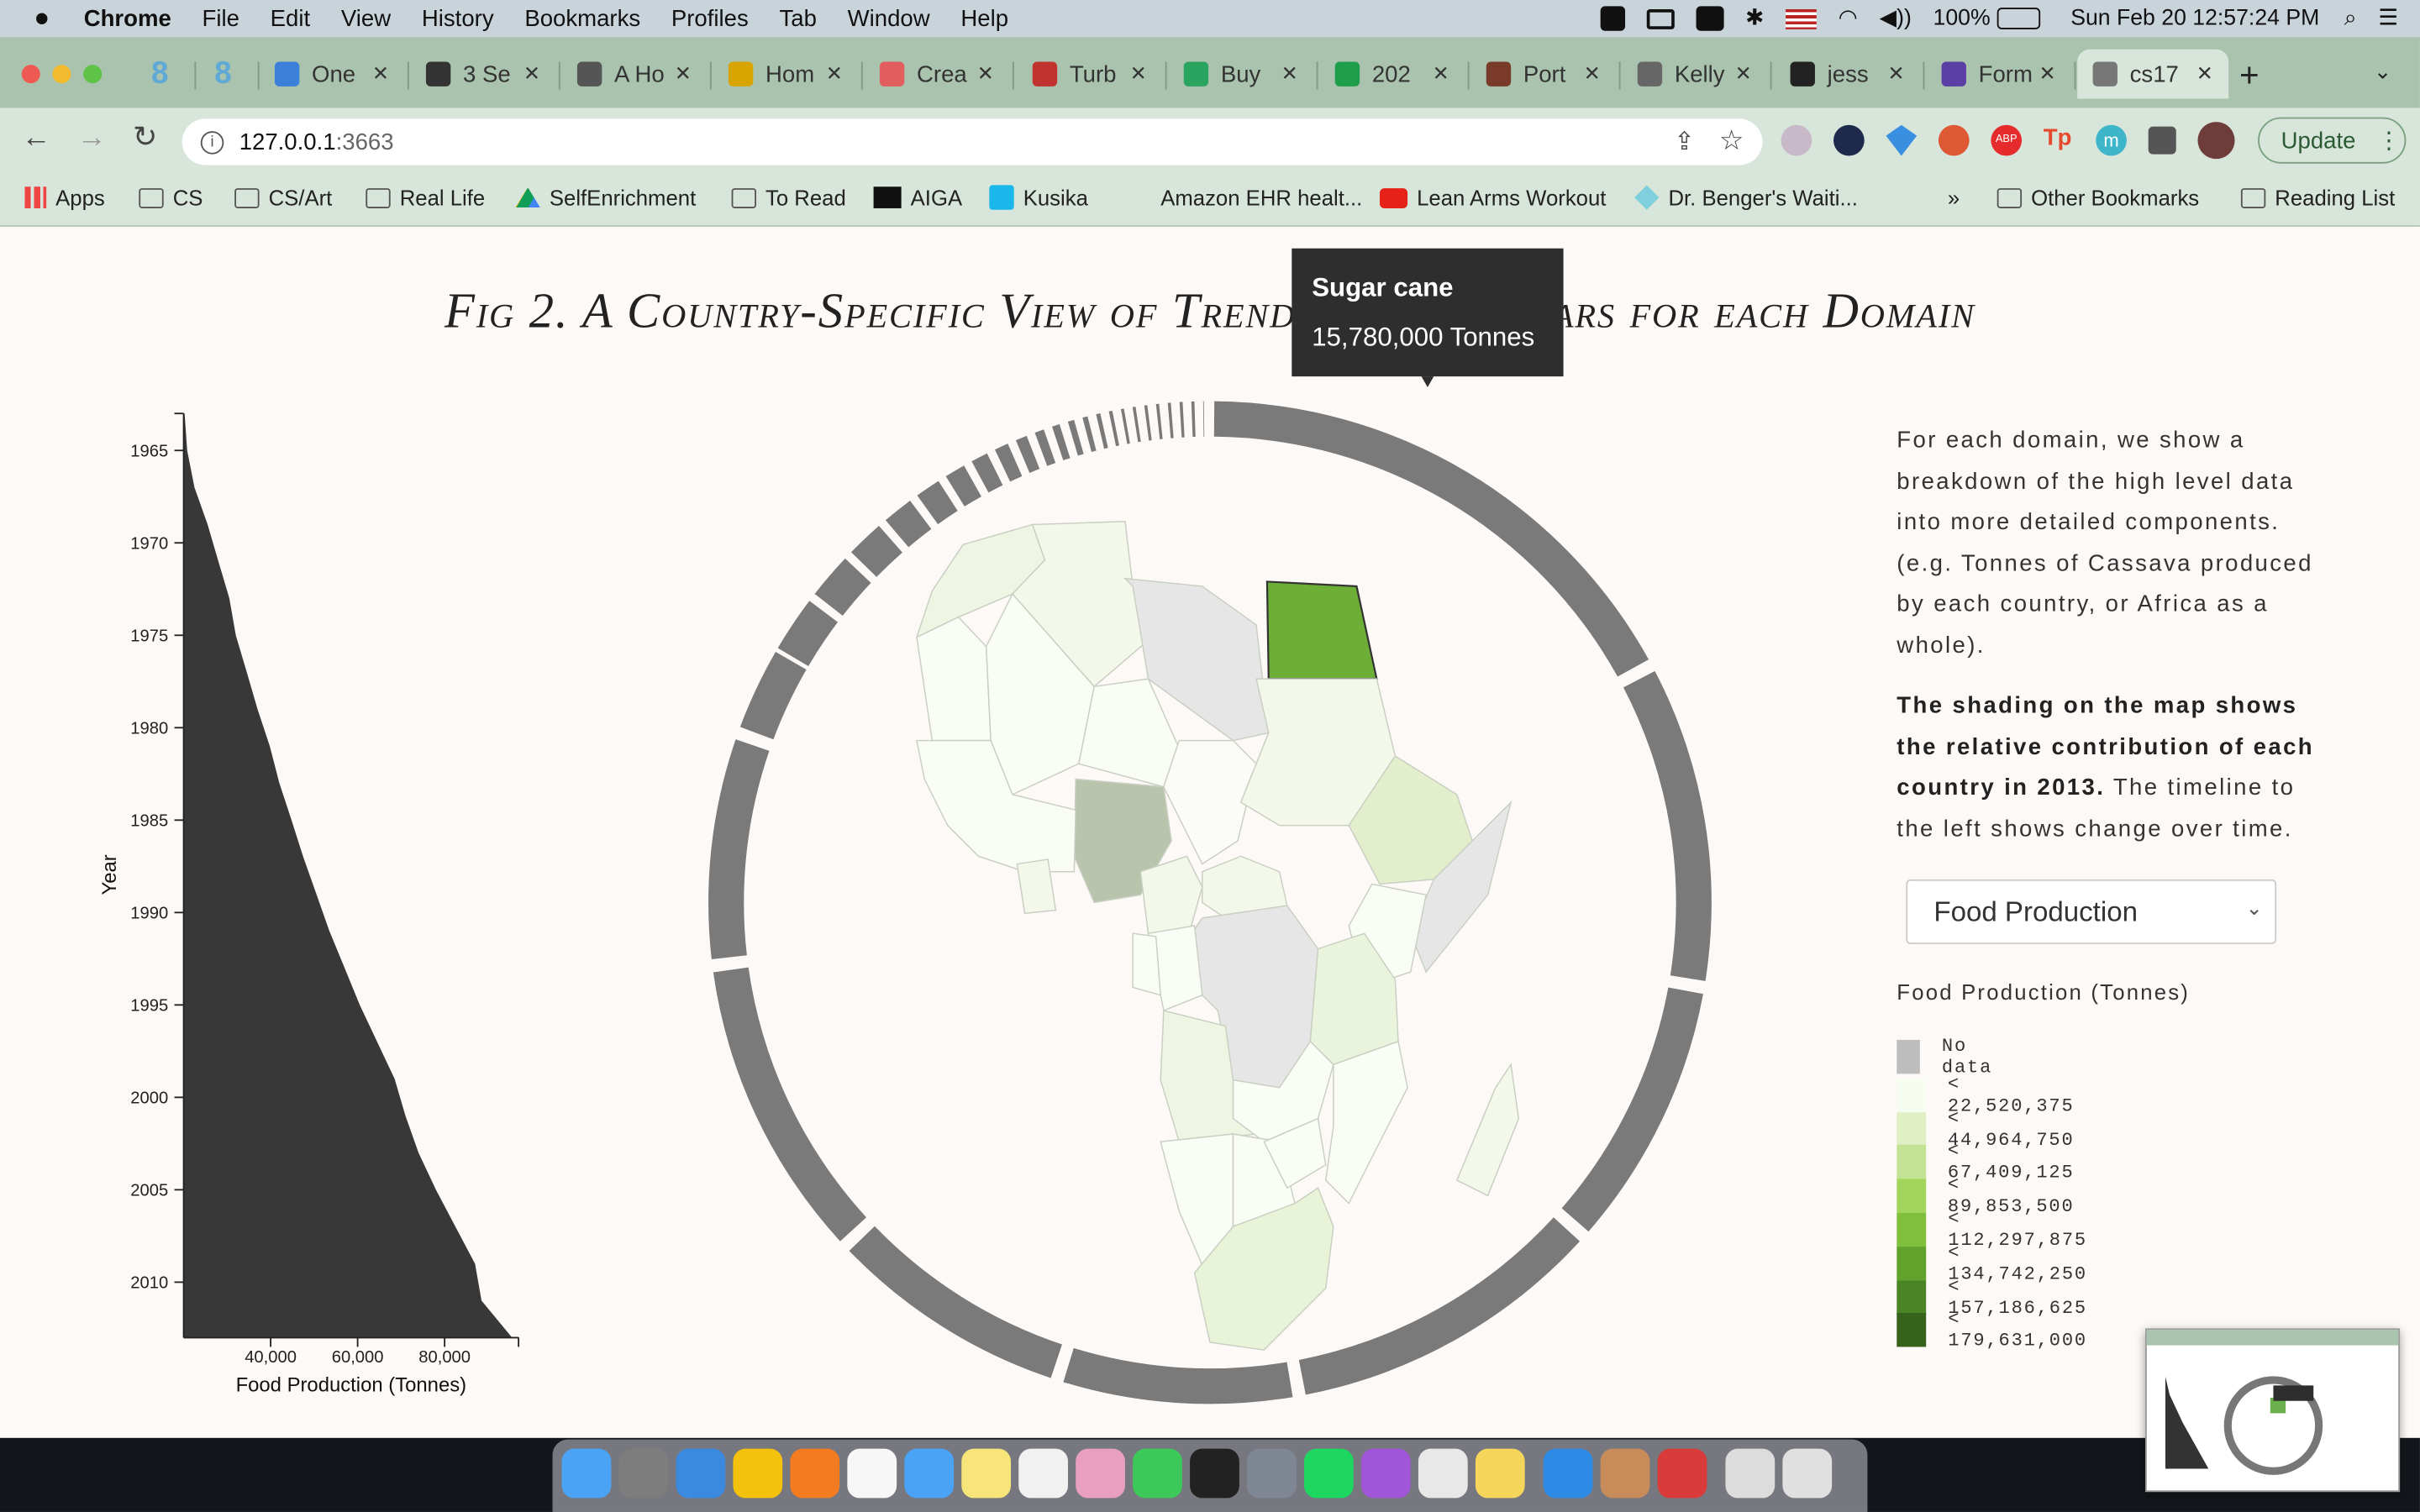  What do you see at coordinates (1147, 964) in the screenshot?
I see `country-gabon` at bounding box center [1147, 964].